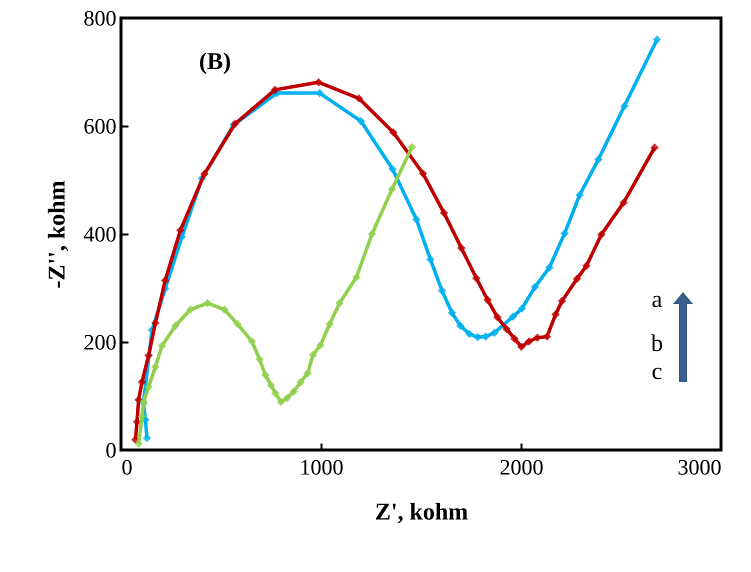 The width and height of the screenshot is (751, 572). Describe the element at coordinates (421, 513) in the screenshot. I see `x-axis-title: Z', kohm` at that location.